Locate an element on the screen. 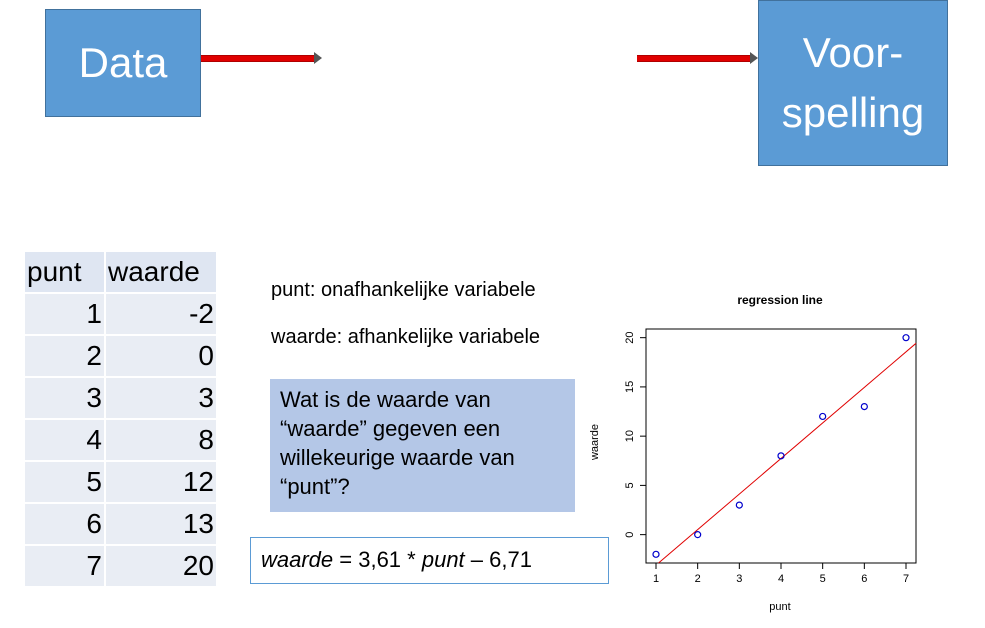 This screenshot has height=628, width=985. data-box: Data is located at coordinates (123, 63).